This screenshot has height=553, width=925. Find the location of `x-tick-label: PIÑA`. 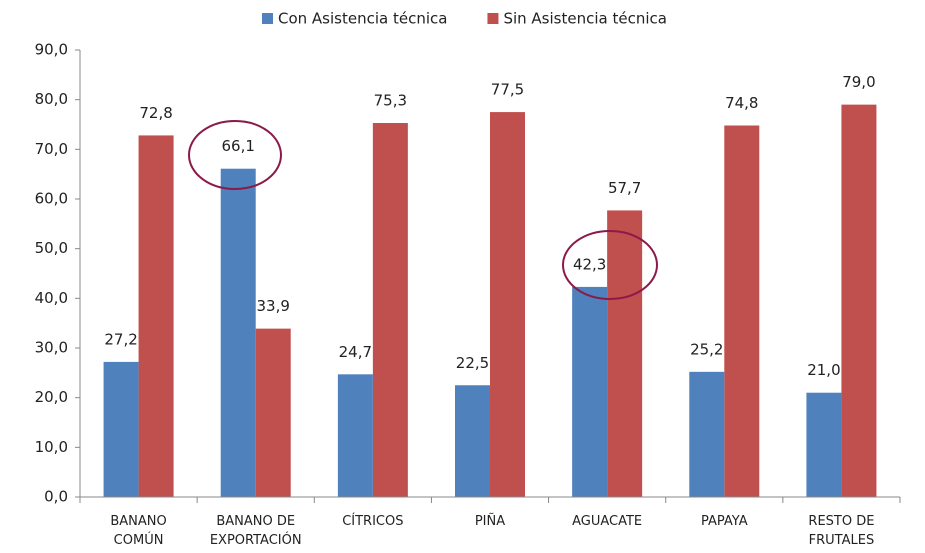

x-tick-label: PIÑA is located at coordinates (490, 521).